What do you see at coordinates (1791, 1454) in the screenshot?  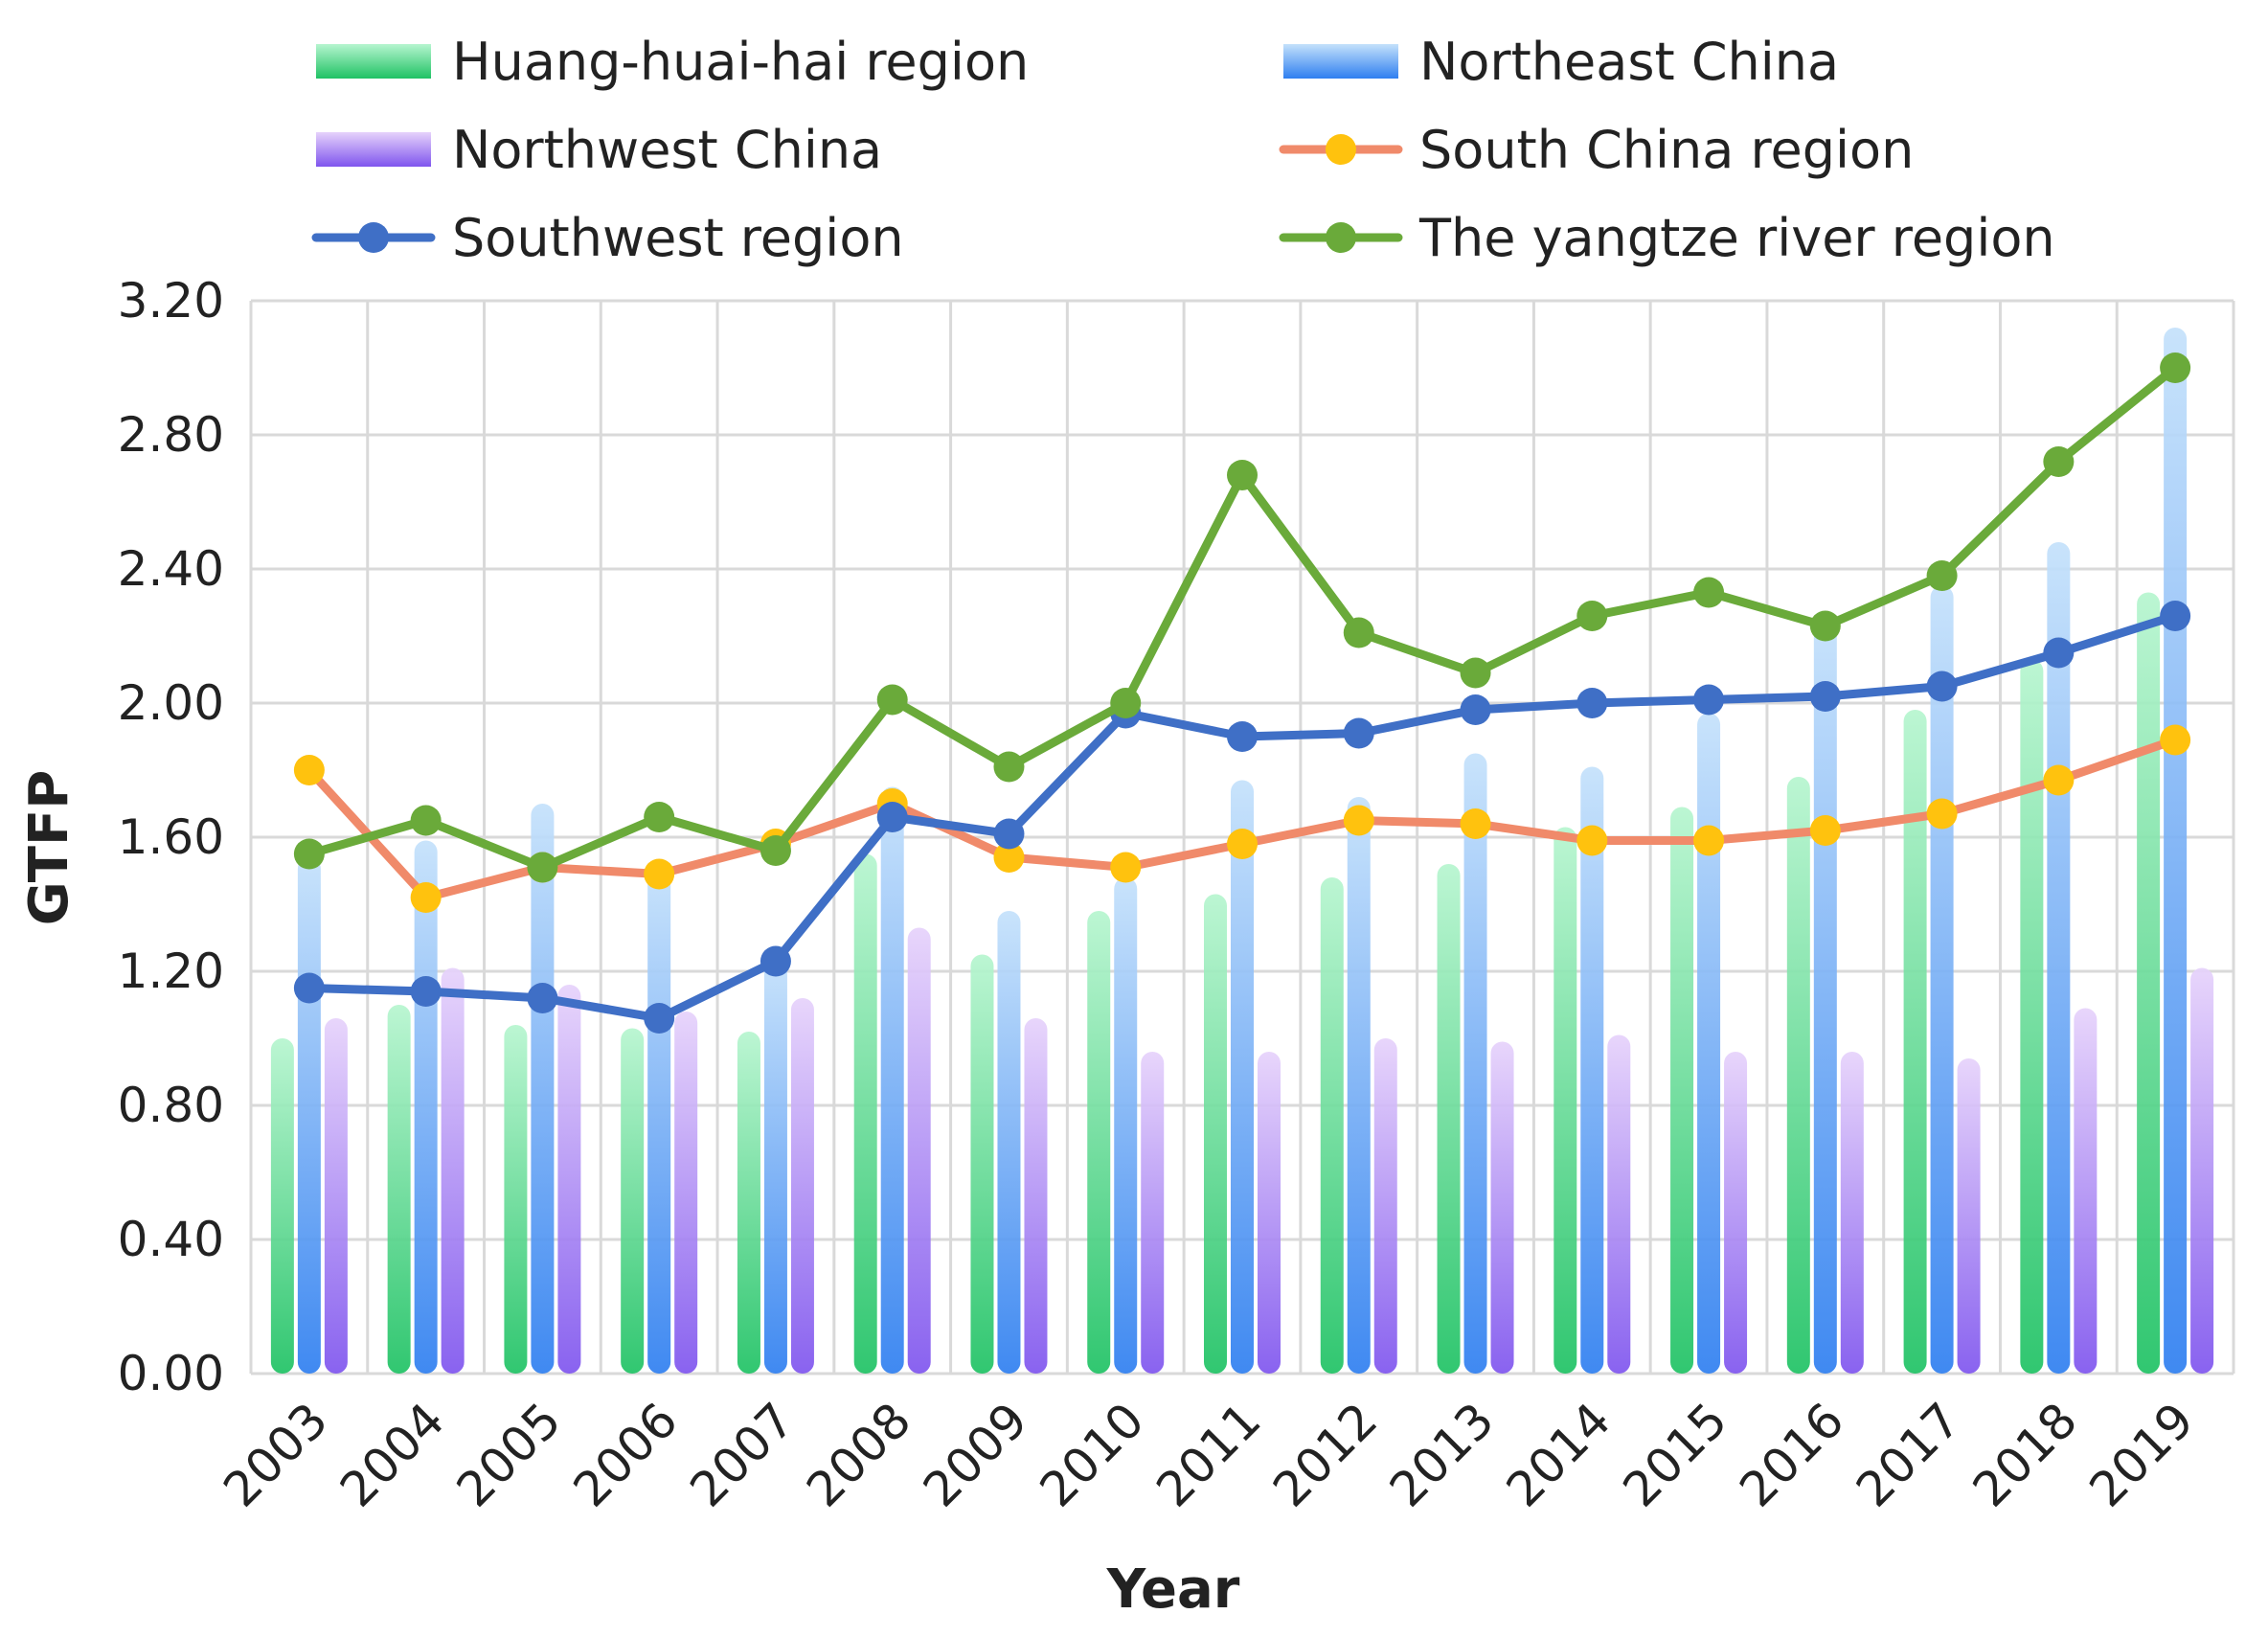 I see `x-tick-label: 2016` at bounding box center [1791, 1454].